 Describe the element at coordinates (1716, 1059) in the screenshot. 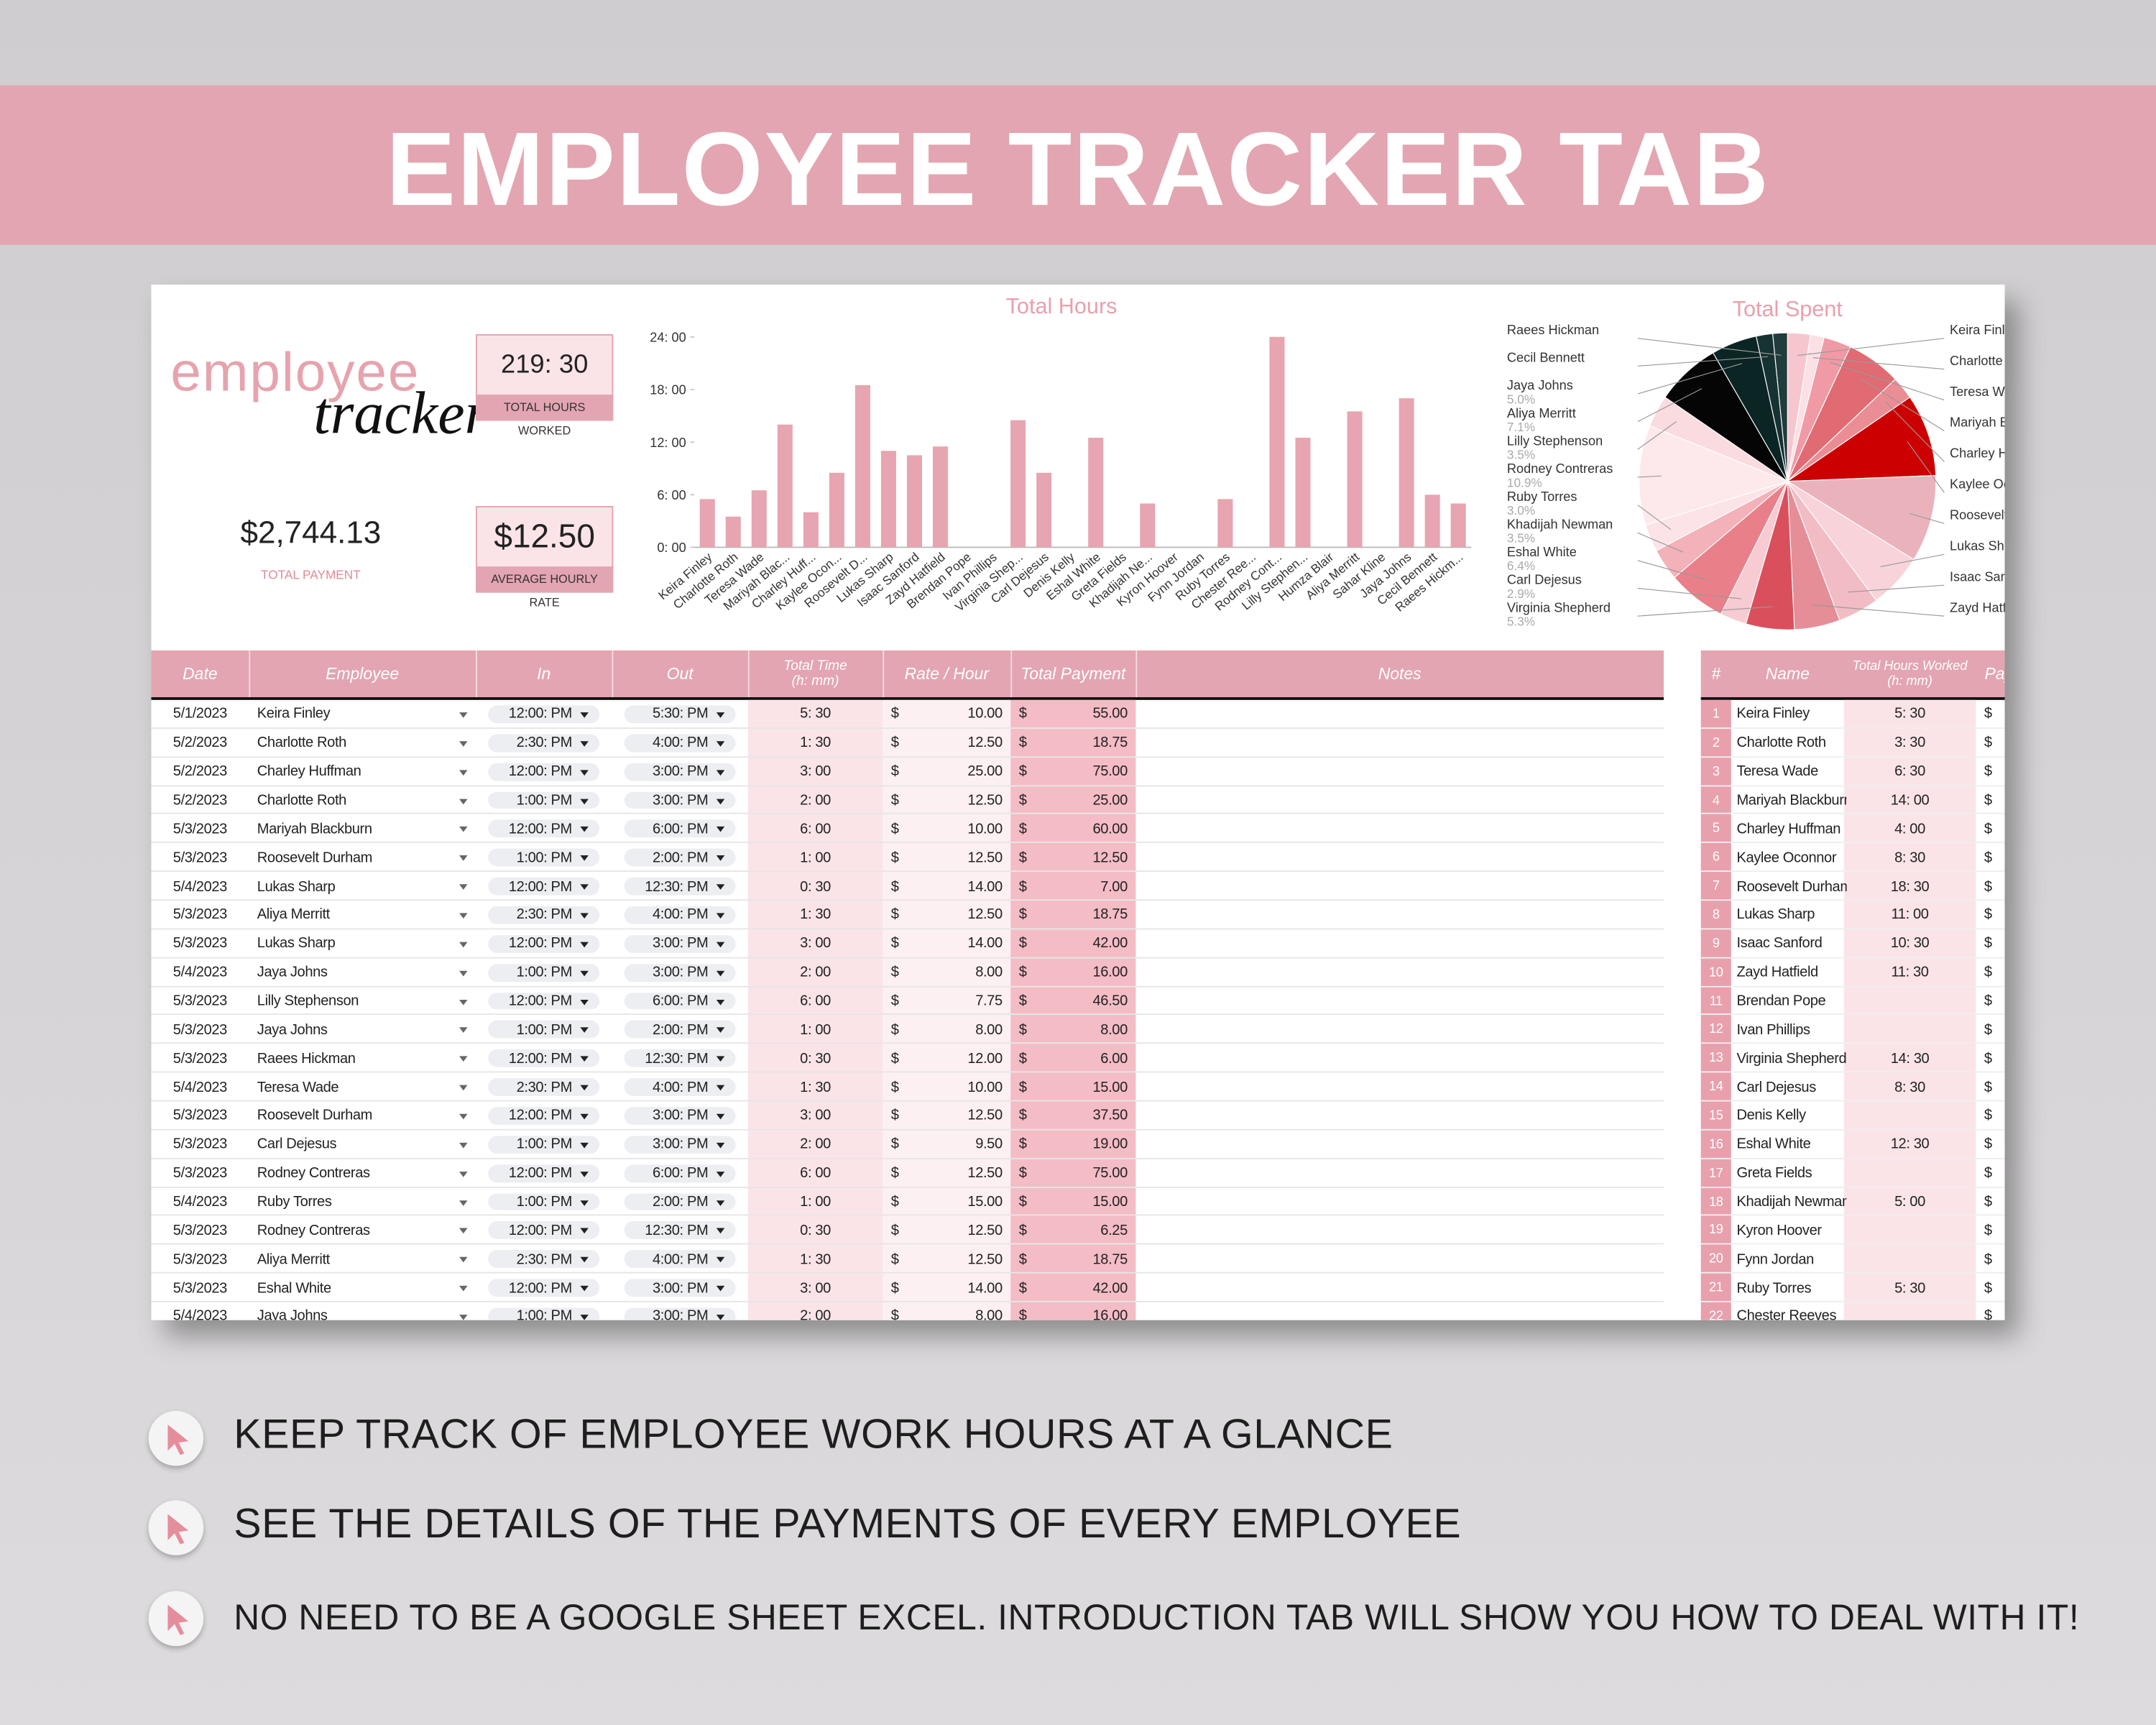

I see `row-number: 13` at that location.